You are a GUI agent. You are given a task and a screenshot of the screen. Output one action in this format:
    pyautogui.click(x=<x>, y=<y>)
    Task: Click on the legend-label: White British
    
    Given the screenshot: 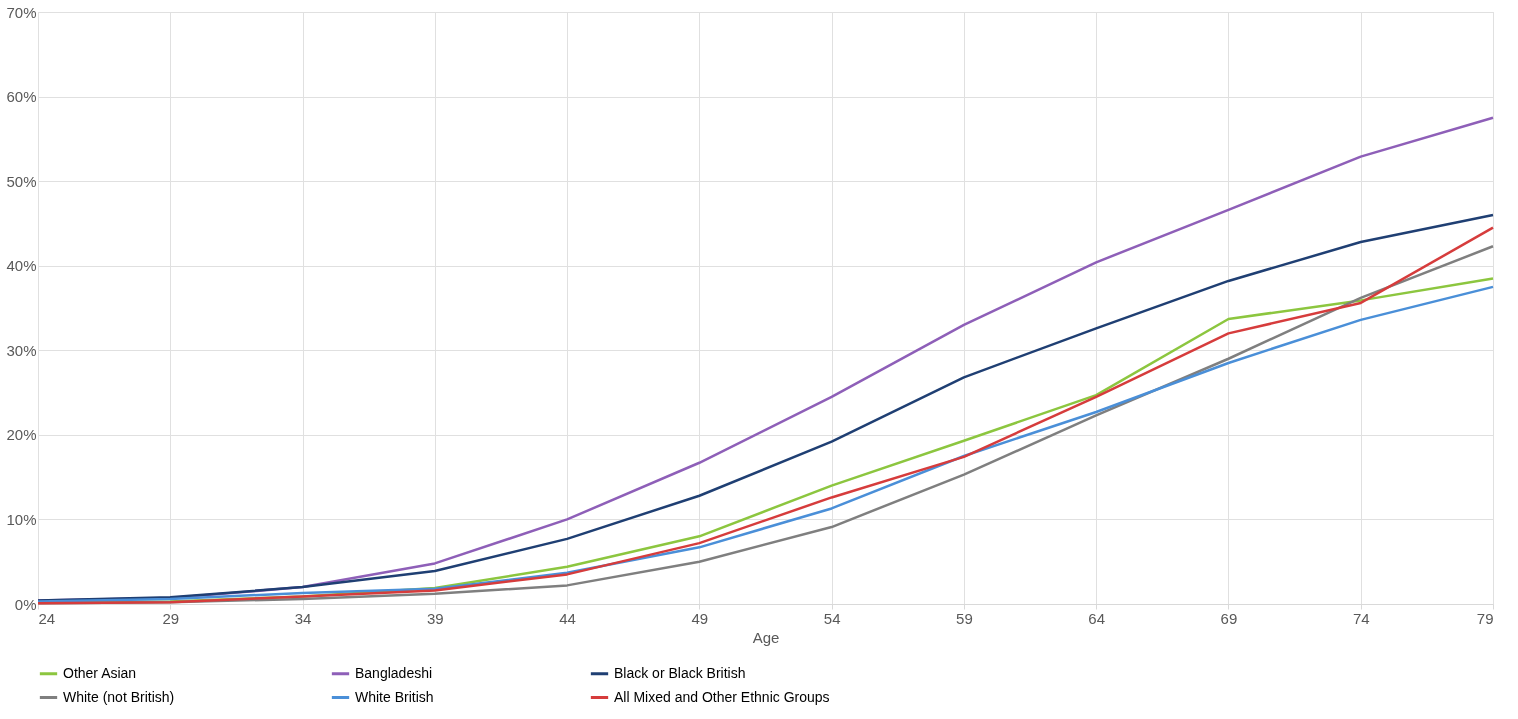 What is the action you would take?
    pyautogui.click(x=394, y=696)
    